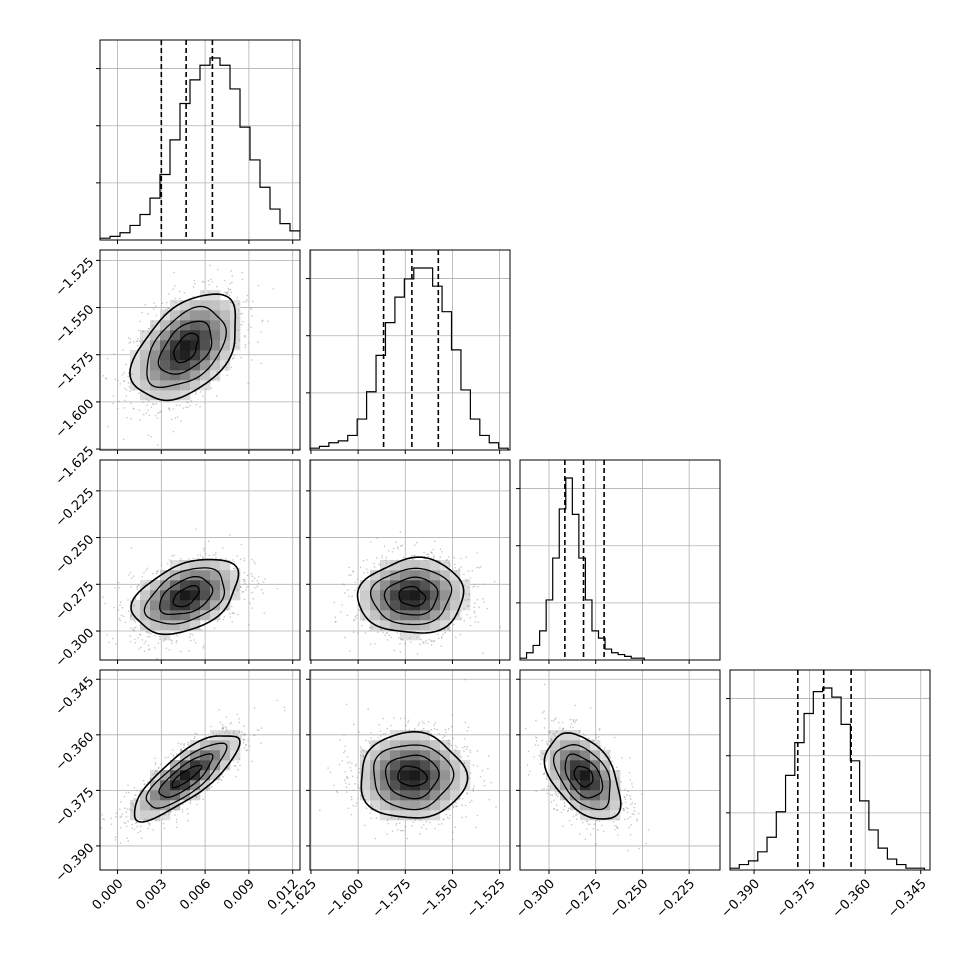  What do you see at coordinates (75, 466) in the screenshot?
I see `y-tick-label: −1.625` at bounding box center [75, 466].